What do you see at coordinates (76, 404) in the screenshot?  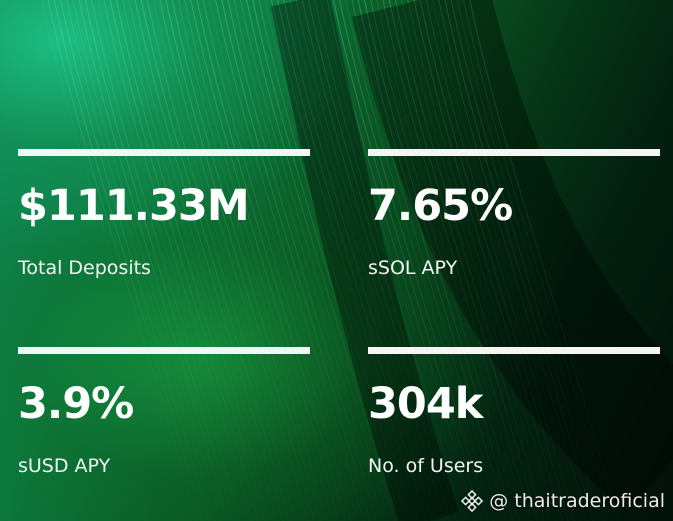 I see `stat-value: 3.9%` at bounding box center [76, 404].